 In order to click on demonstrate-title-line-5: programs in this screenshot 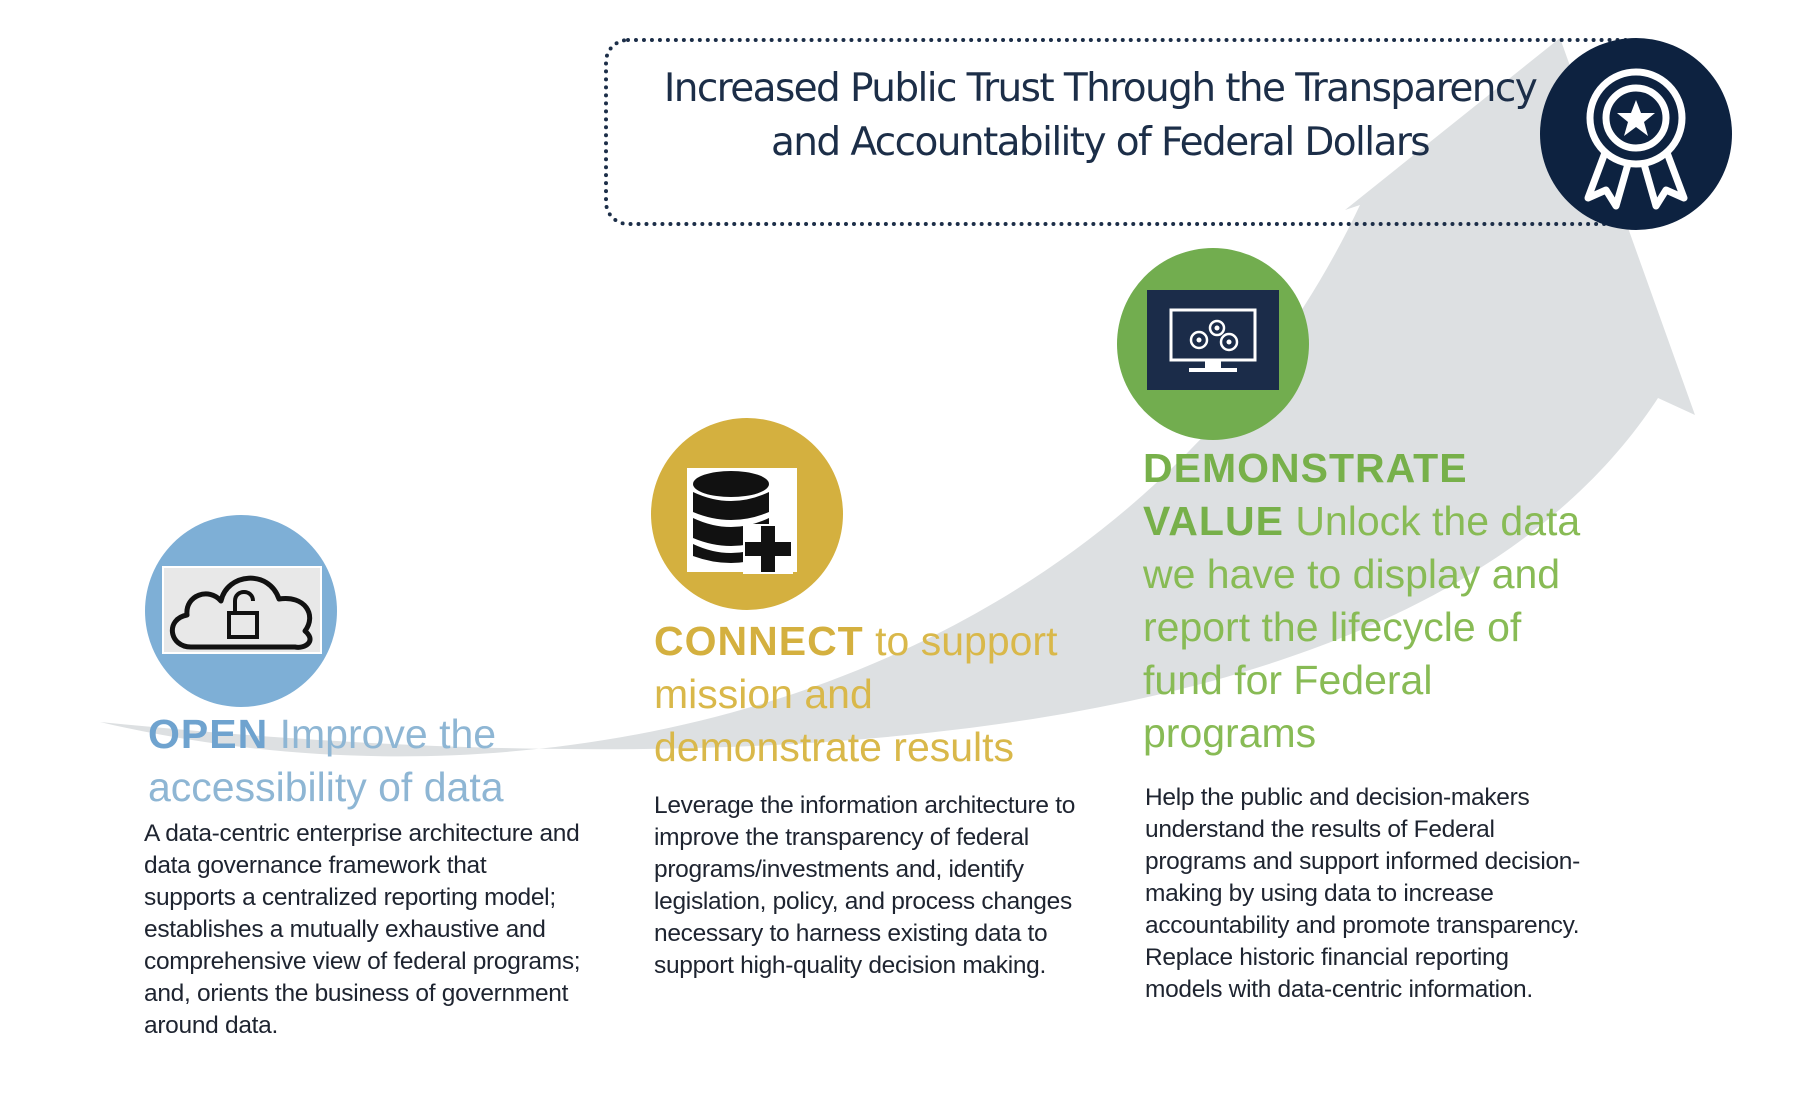, I will do `click(1230, 733)`.